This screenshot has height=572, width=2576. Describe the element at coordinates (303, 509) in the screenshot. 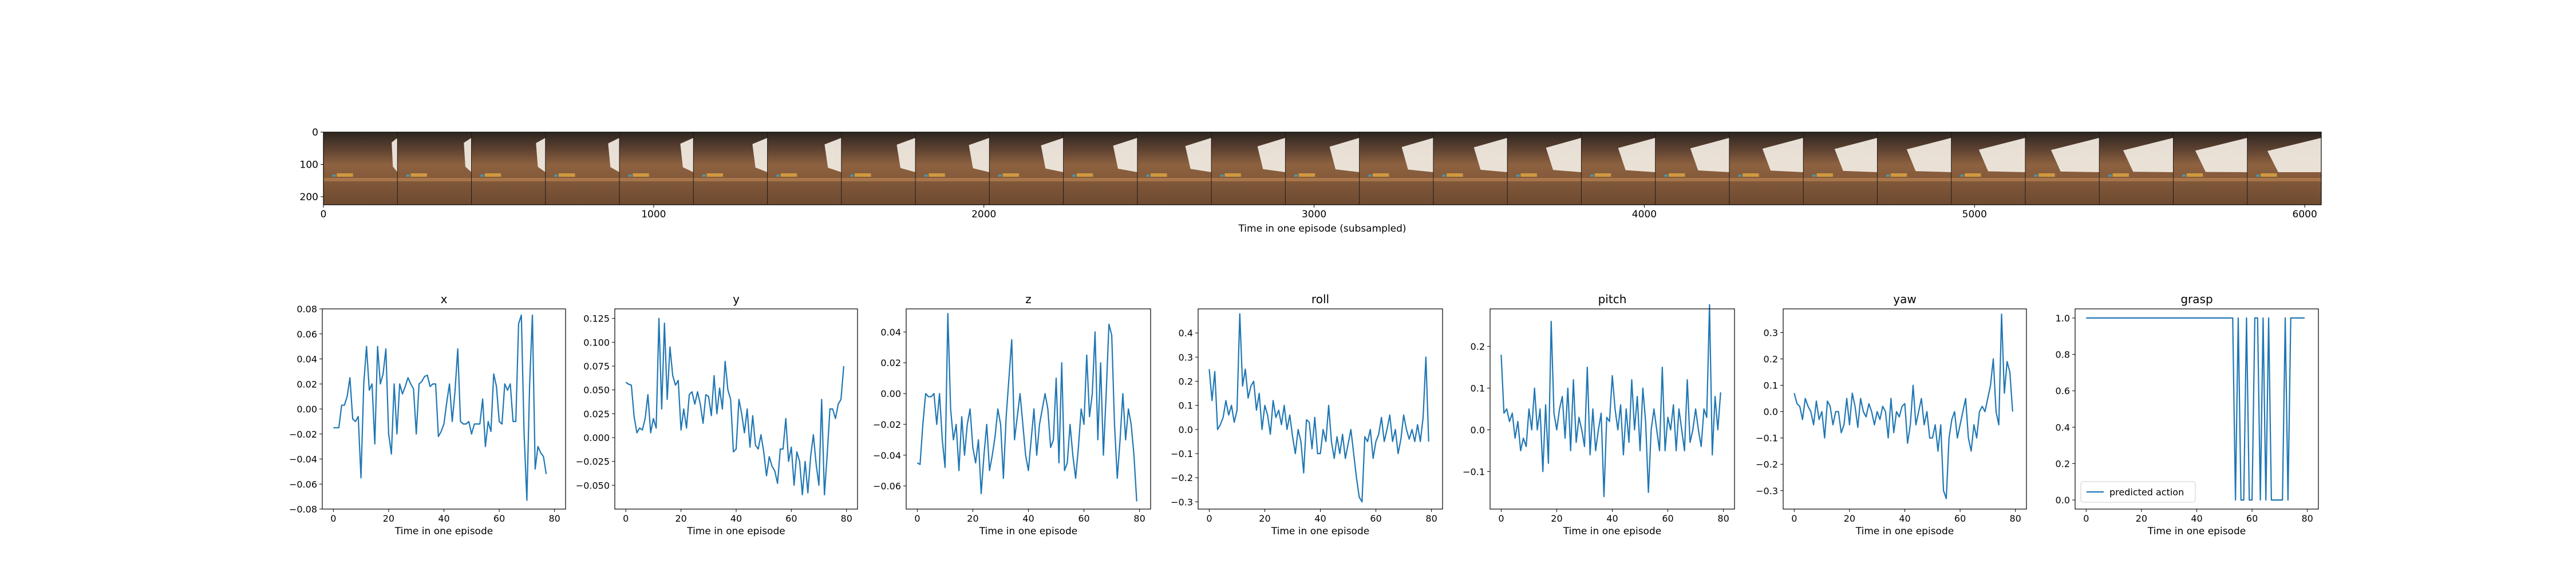

I see `y-tick-label: −0.08` at that location.